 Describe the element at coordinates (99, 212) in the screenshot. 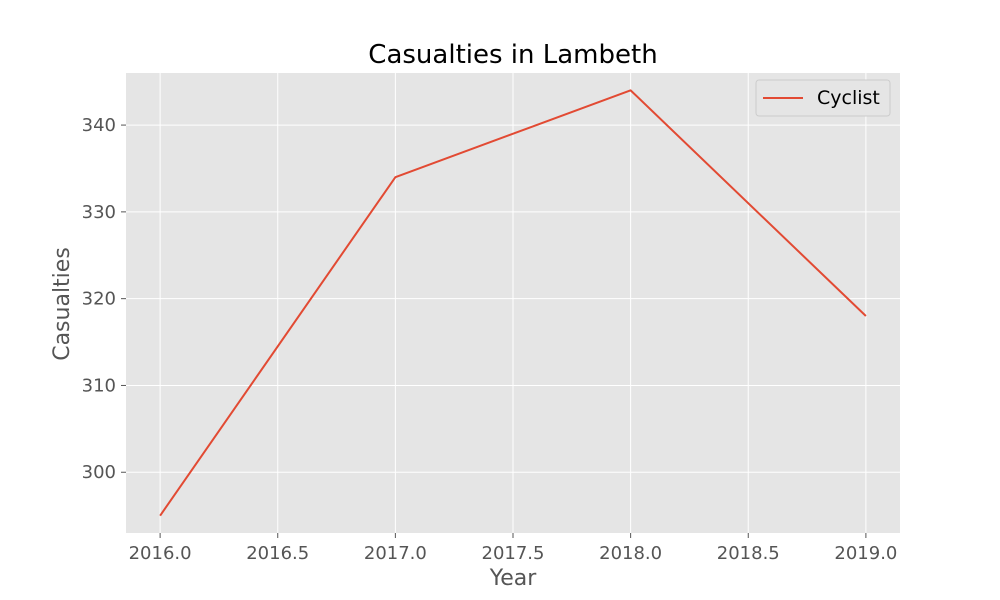

I see `y-tick-label: 330` at that location.